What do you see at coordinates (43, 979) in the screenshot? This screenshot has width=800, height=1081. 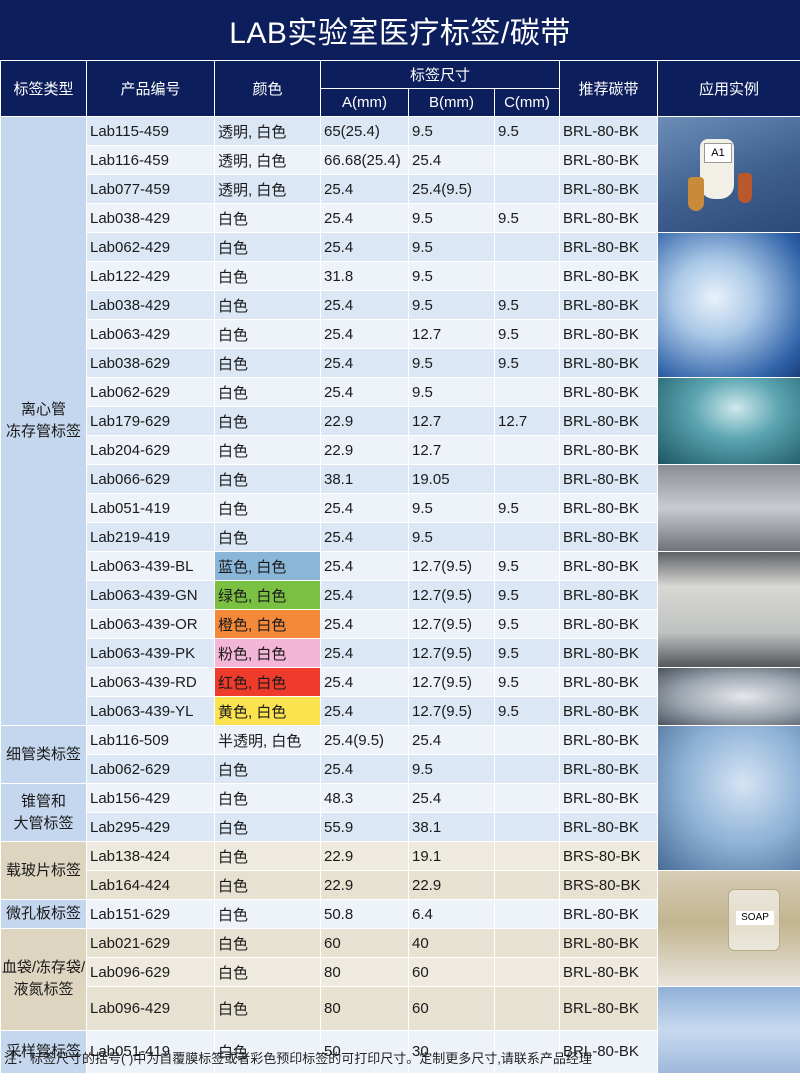 I see `category-label: 血袋/冻存袋/ 液氮标签` at bounding box center [43, 979].